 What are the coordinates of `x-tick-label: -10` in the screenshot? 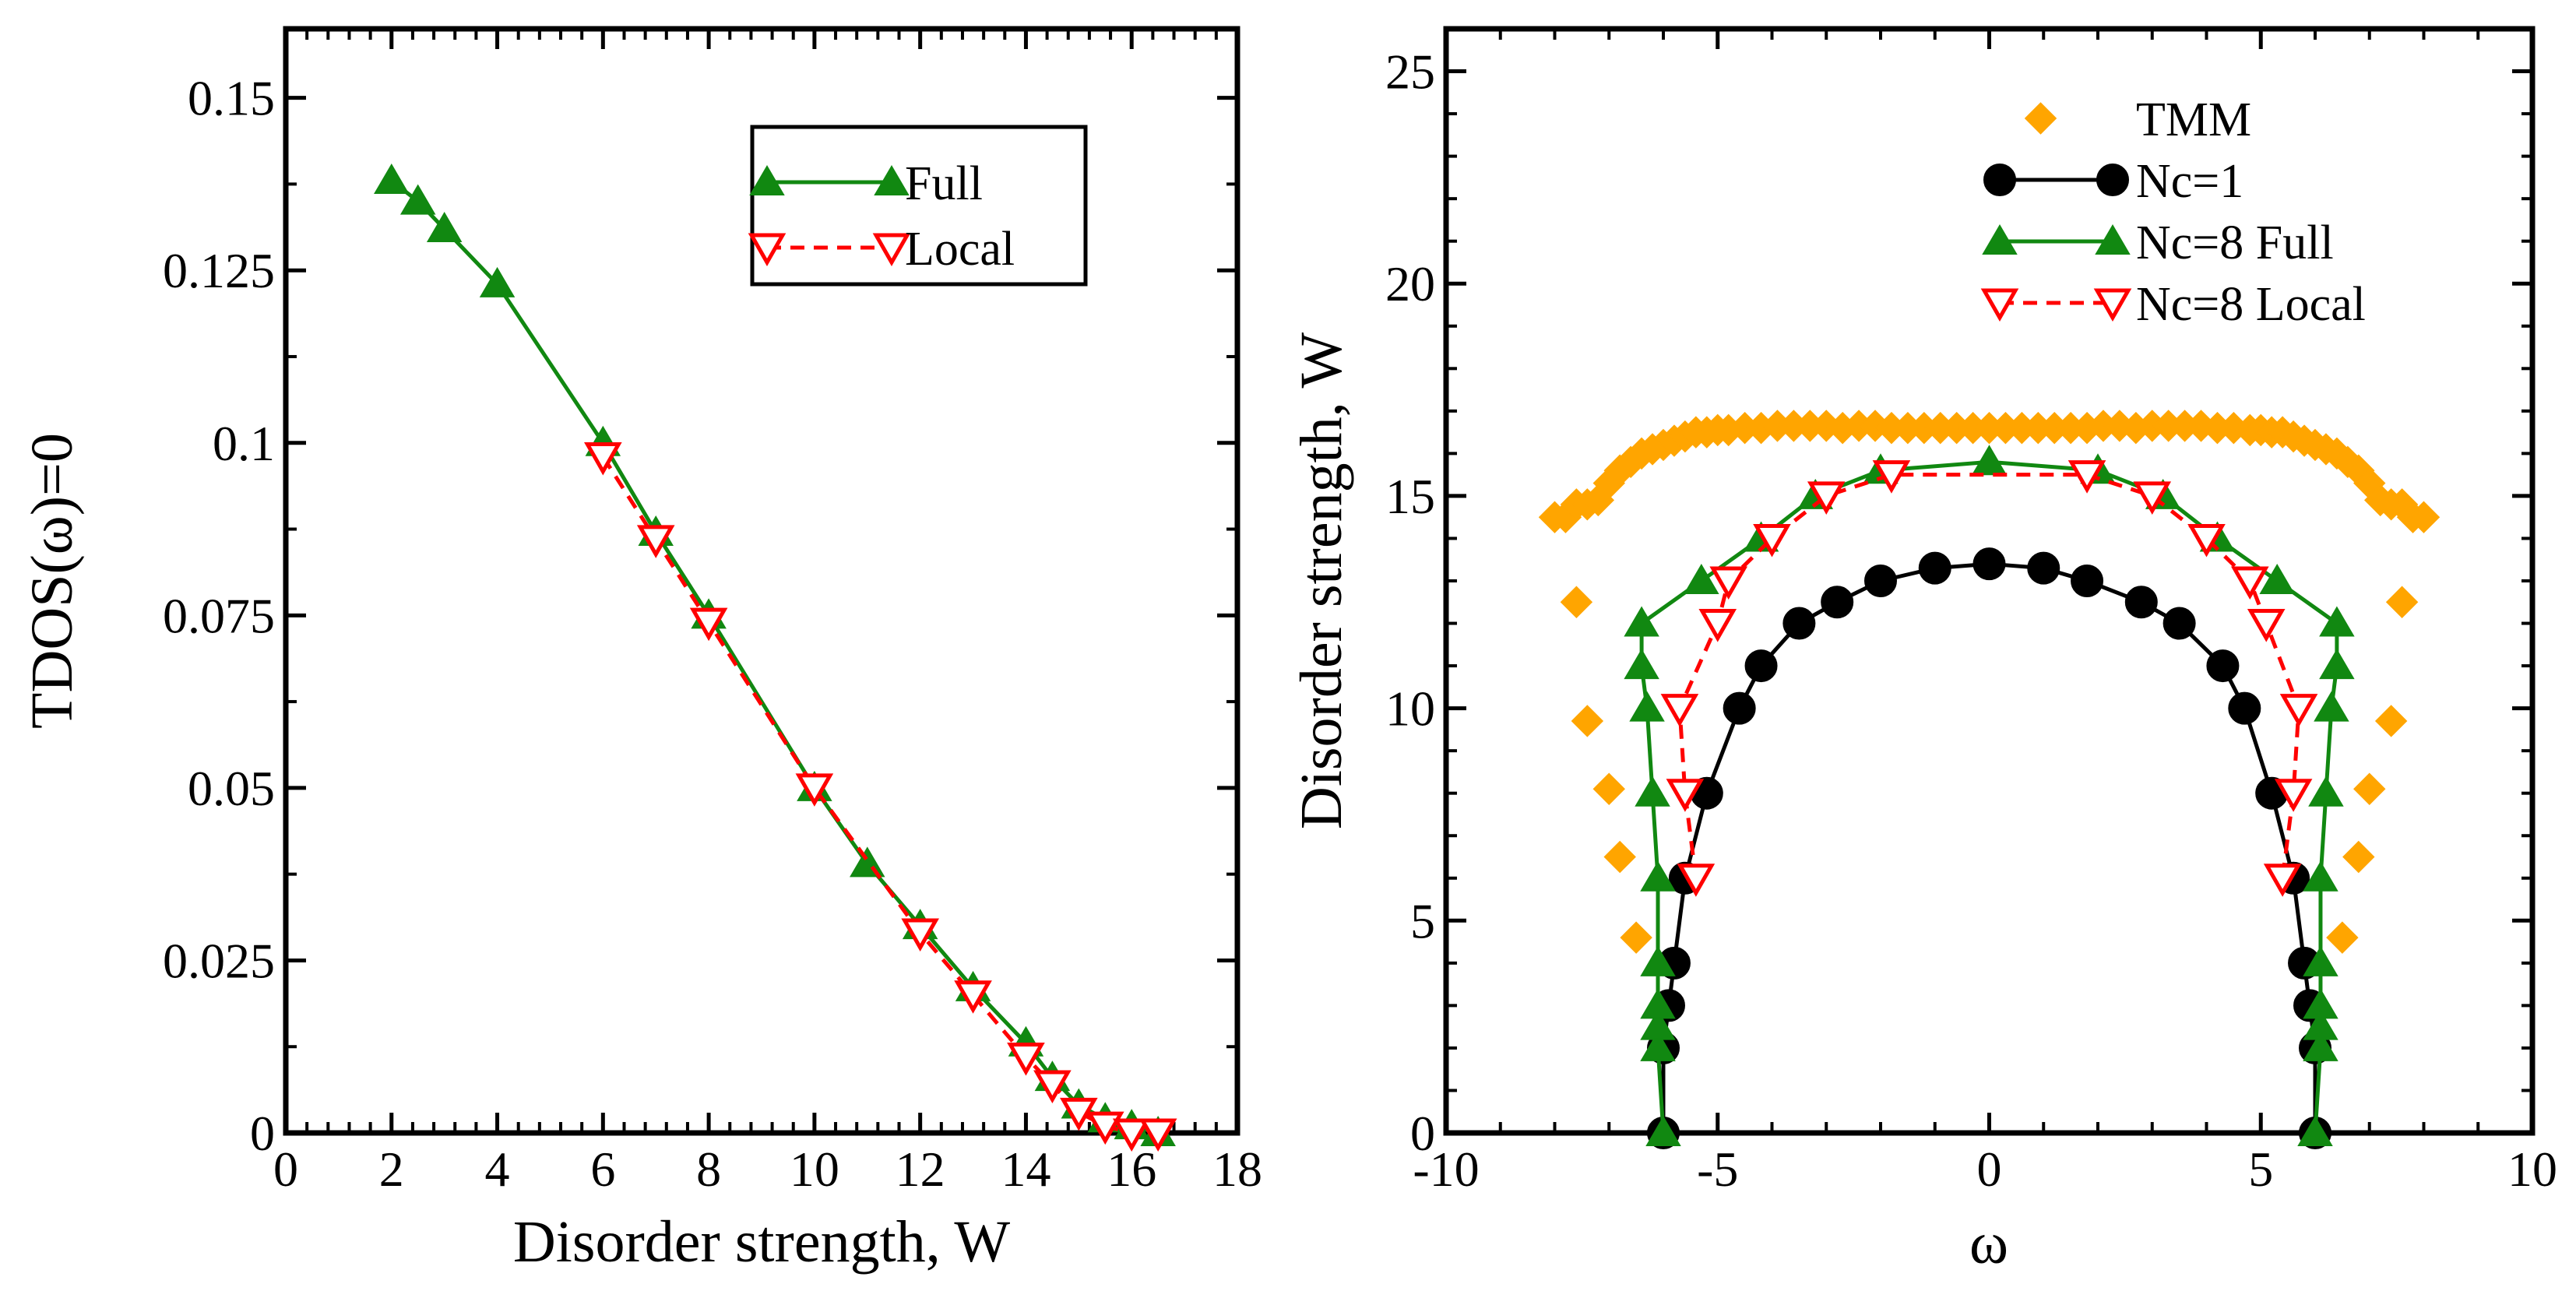 It's located at (1446, 1169).